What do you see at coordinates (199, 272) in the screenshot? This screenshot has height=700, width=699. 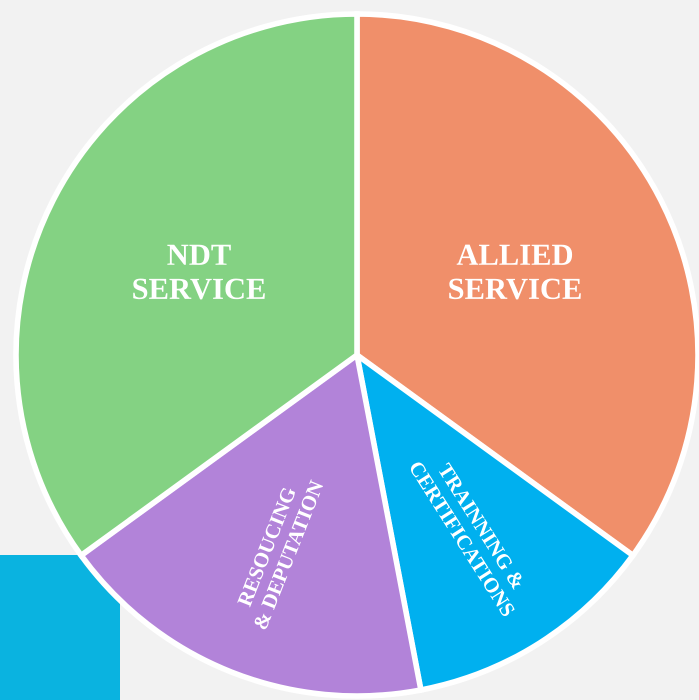 I see `slice-label: NDT SERVICE` at bounding box center [199, 272].